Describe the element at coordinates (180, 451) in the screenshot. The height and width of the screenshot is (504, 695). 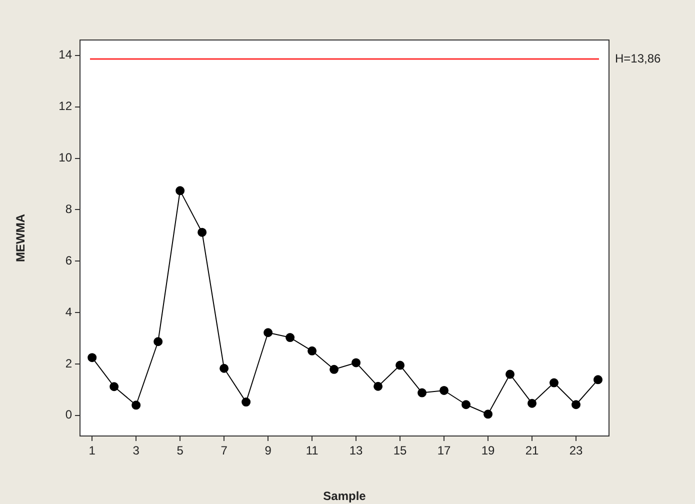
I see `x-tick-label: 5` at that location.